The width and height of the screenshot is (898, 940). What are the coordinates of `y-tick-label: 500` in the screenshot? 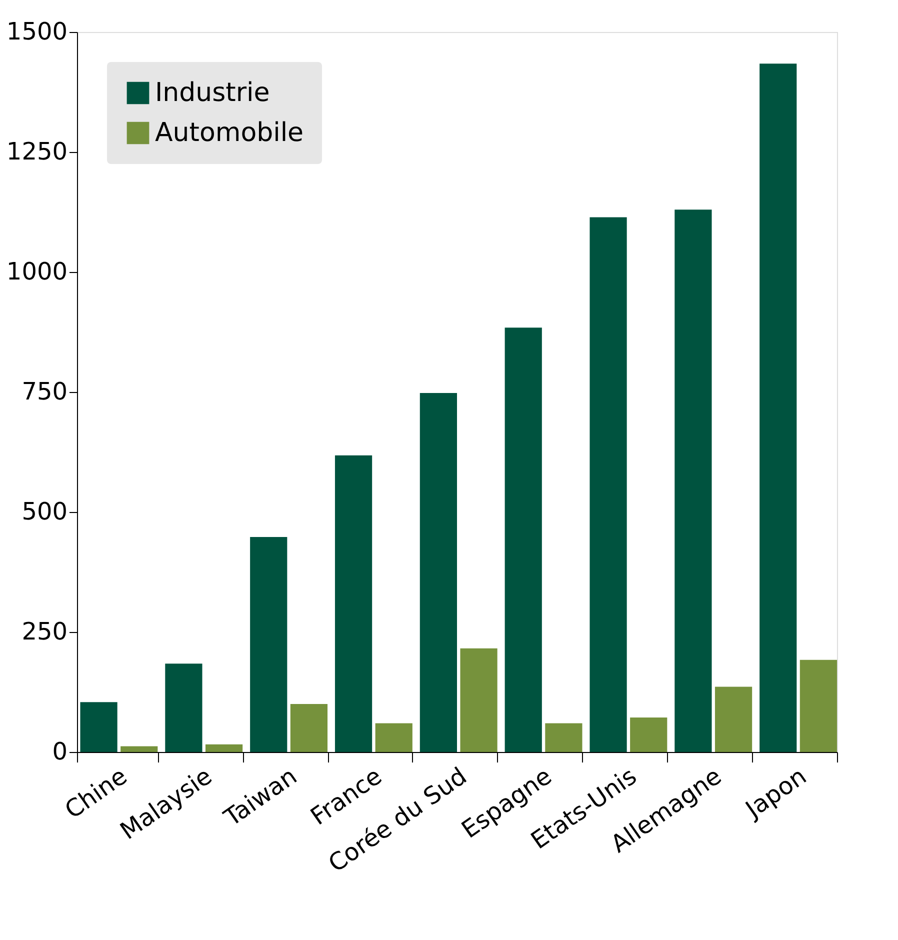 It's located at (45, 512).